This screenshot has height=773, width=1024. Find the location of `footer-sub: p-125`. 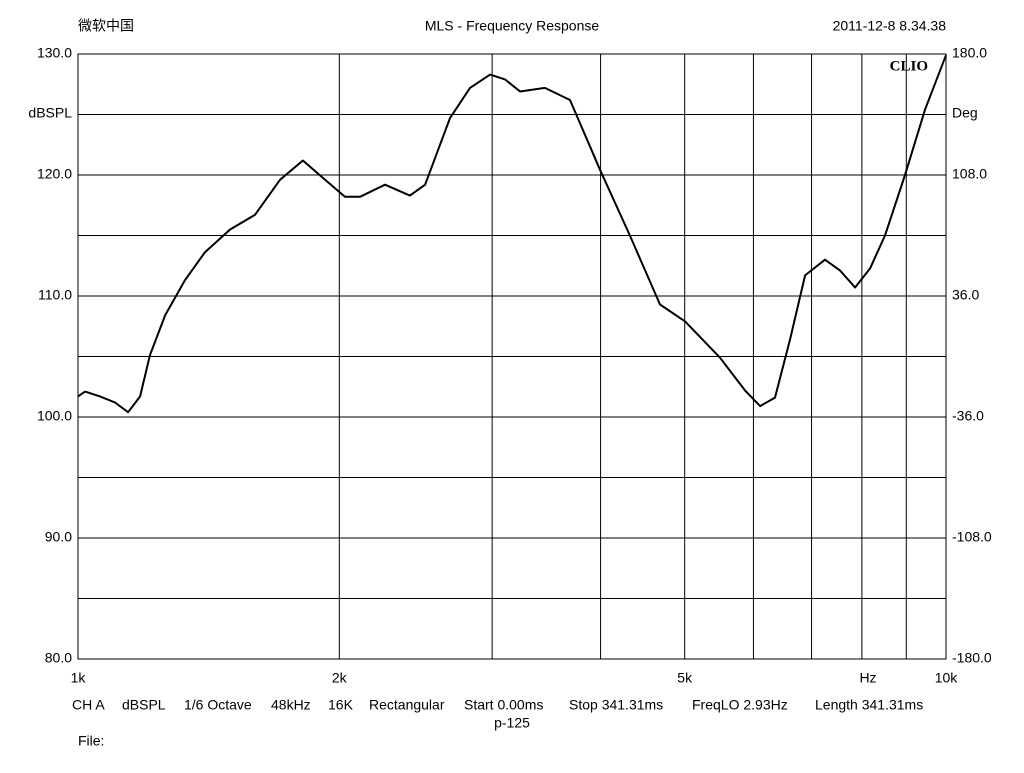

footer-sub: p-125 is located at coordinates (512, 723).